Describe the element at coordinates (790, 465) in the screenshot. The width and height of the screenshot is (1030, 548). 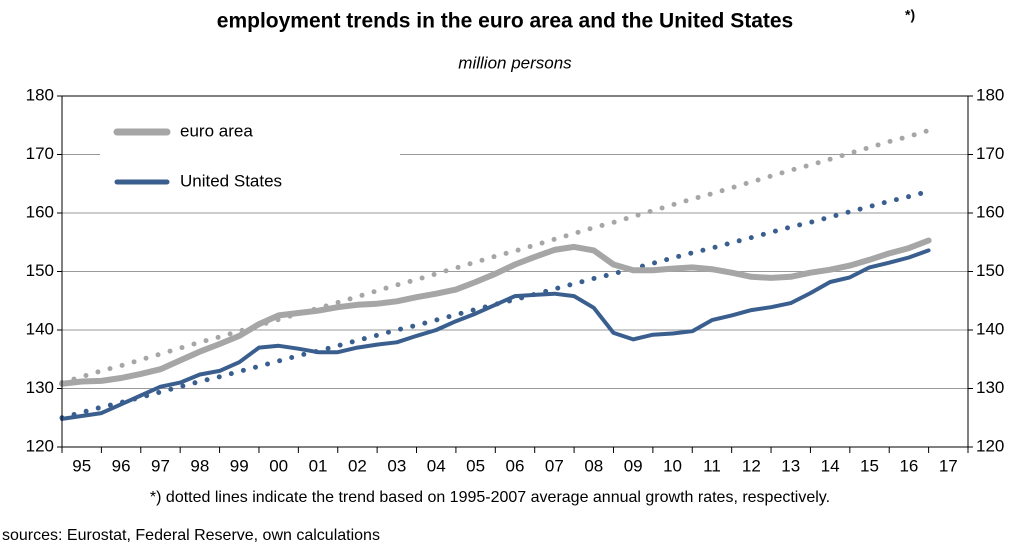
I see `x-tick-label: 13` at that location.